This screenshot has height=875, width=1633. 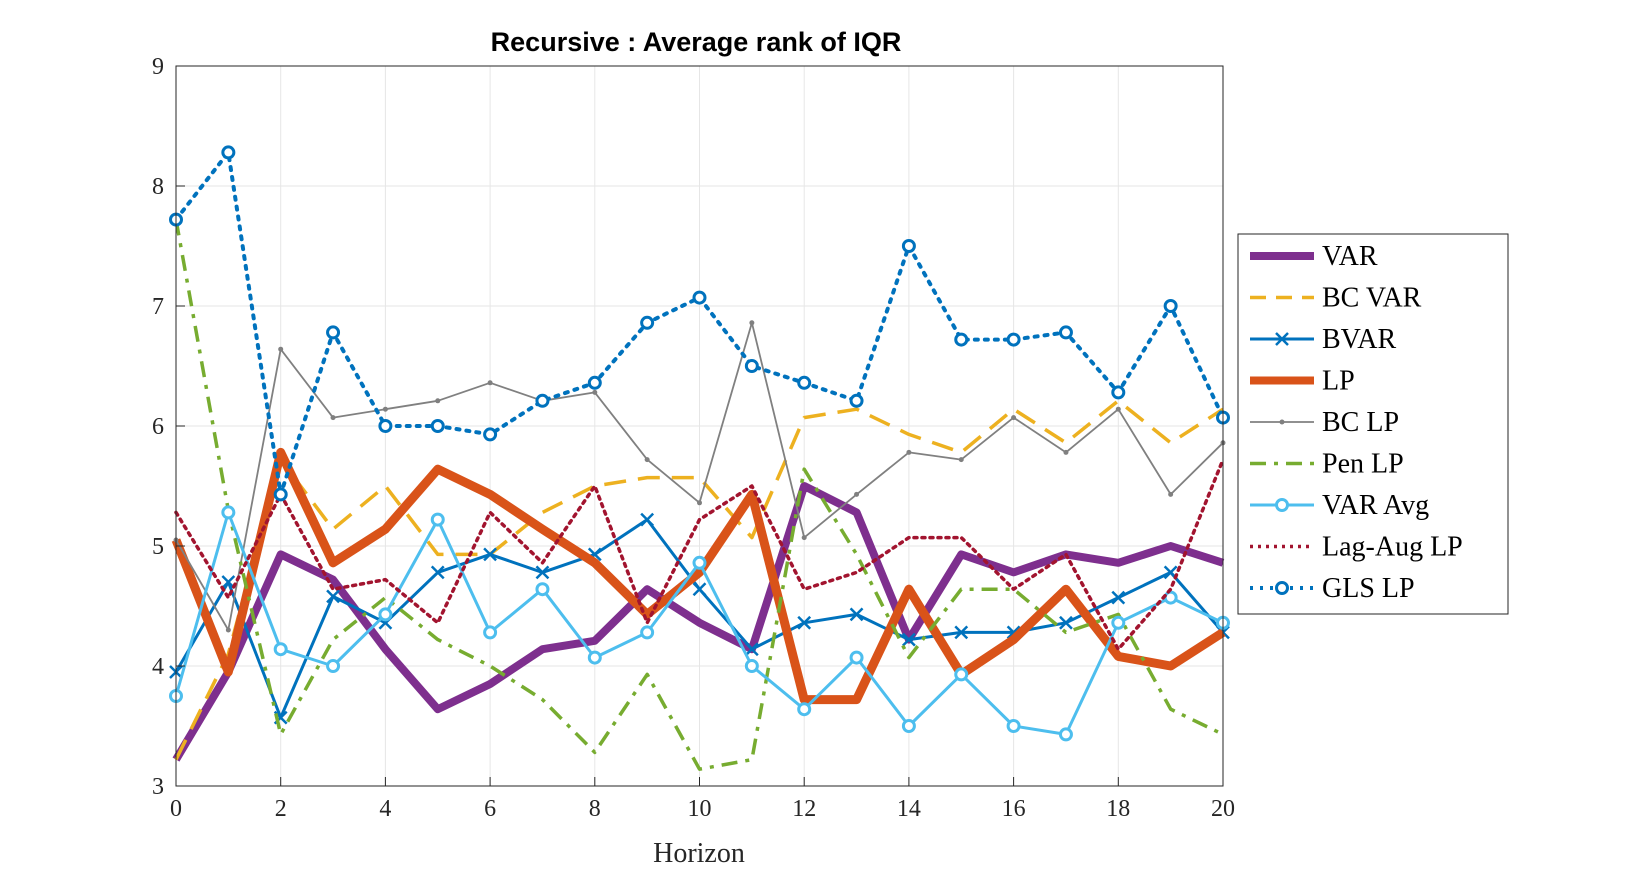 I want to click on x-tick-label: 4, so click(x=385, y=809).